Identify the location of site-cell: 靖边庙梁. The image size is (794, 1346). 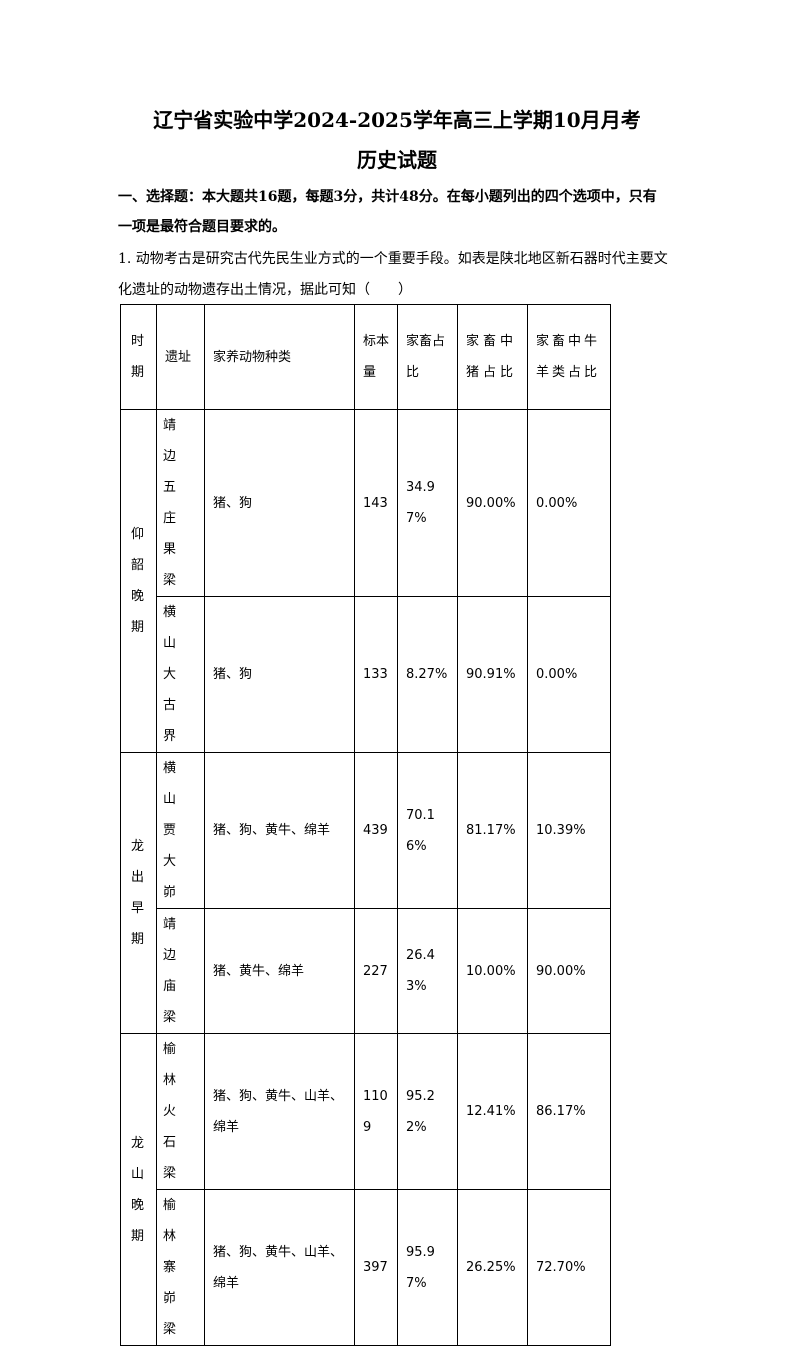
(180, 971).